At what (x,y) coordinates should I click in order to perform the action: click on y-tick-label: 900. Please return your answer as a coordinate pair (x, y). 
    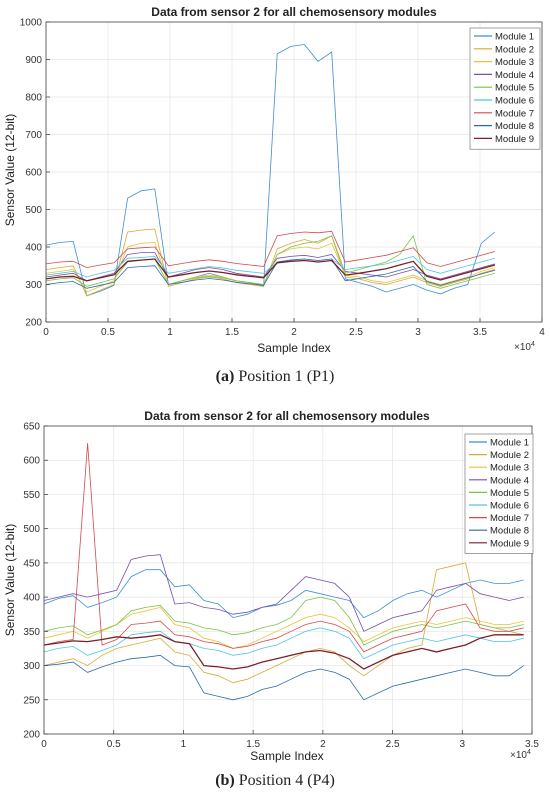
    Looking at the image, I should click on (33, 60).